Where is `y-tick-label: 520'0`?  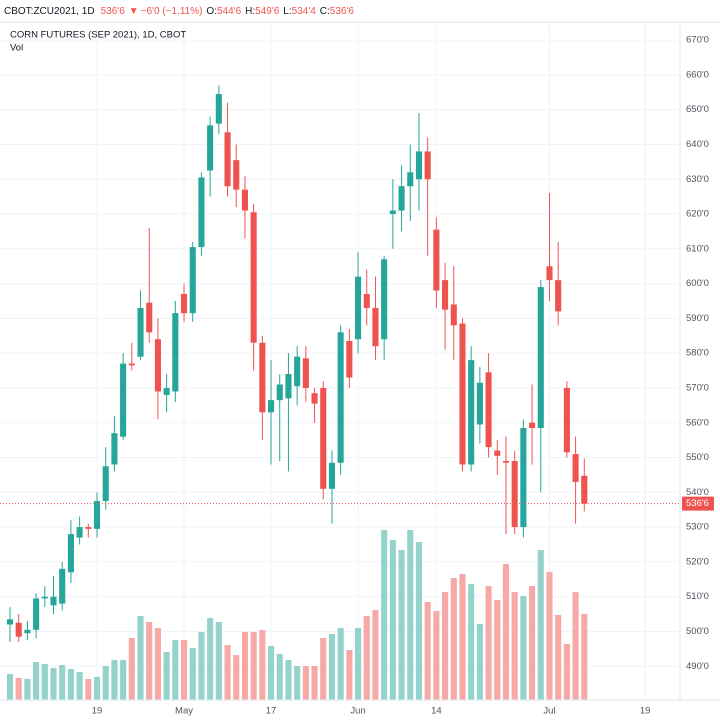 y-tick-label: 520'0 is located at coordinates (697, 561).